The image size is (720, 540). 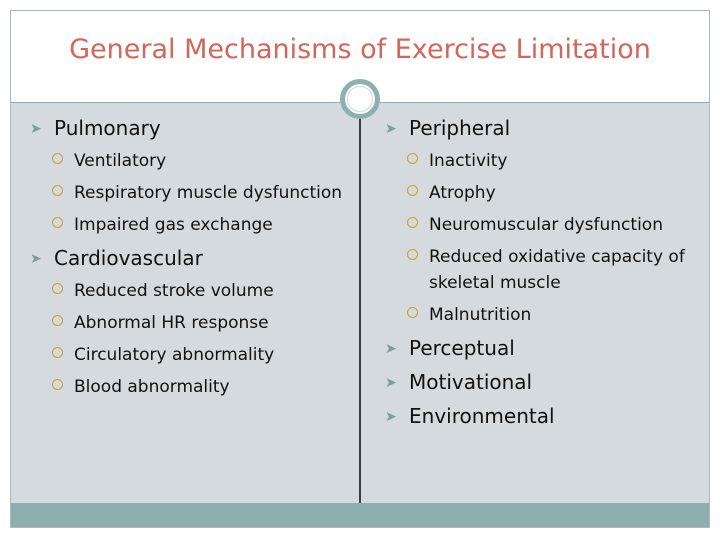 I want to click on column-divider, so click(x=360, y=303).